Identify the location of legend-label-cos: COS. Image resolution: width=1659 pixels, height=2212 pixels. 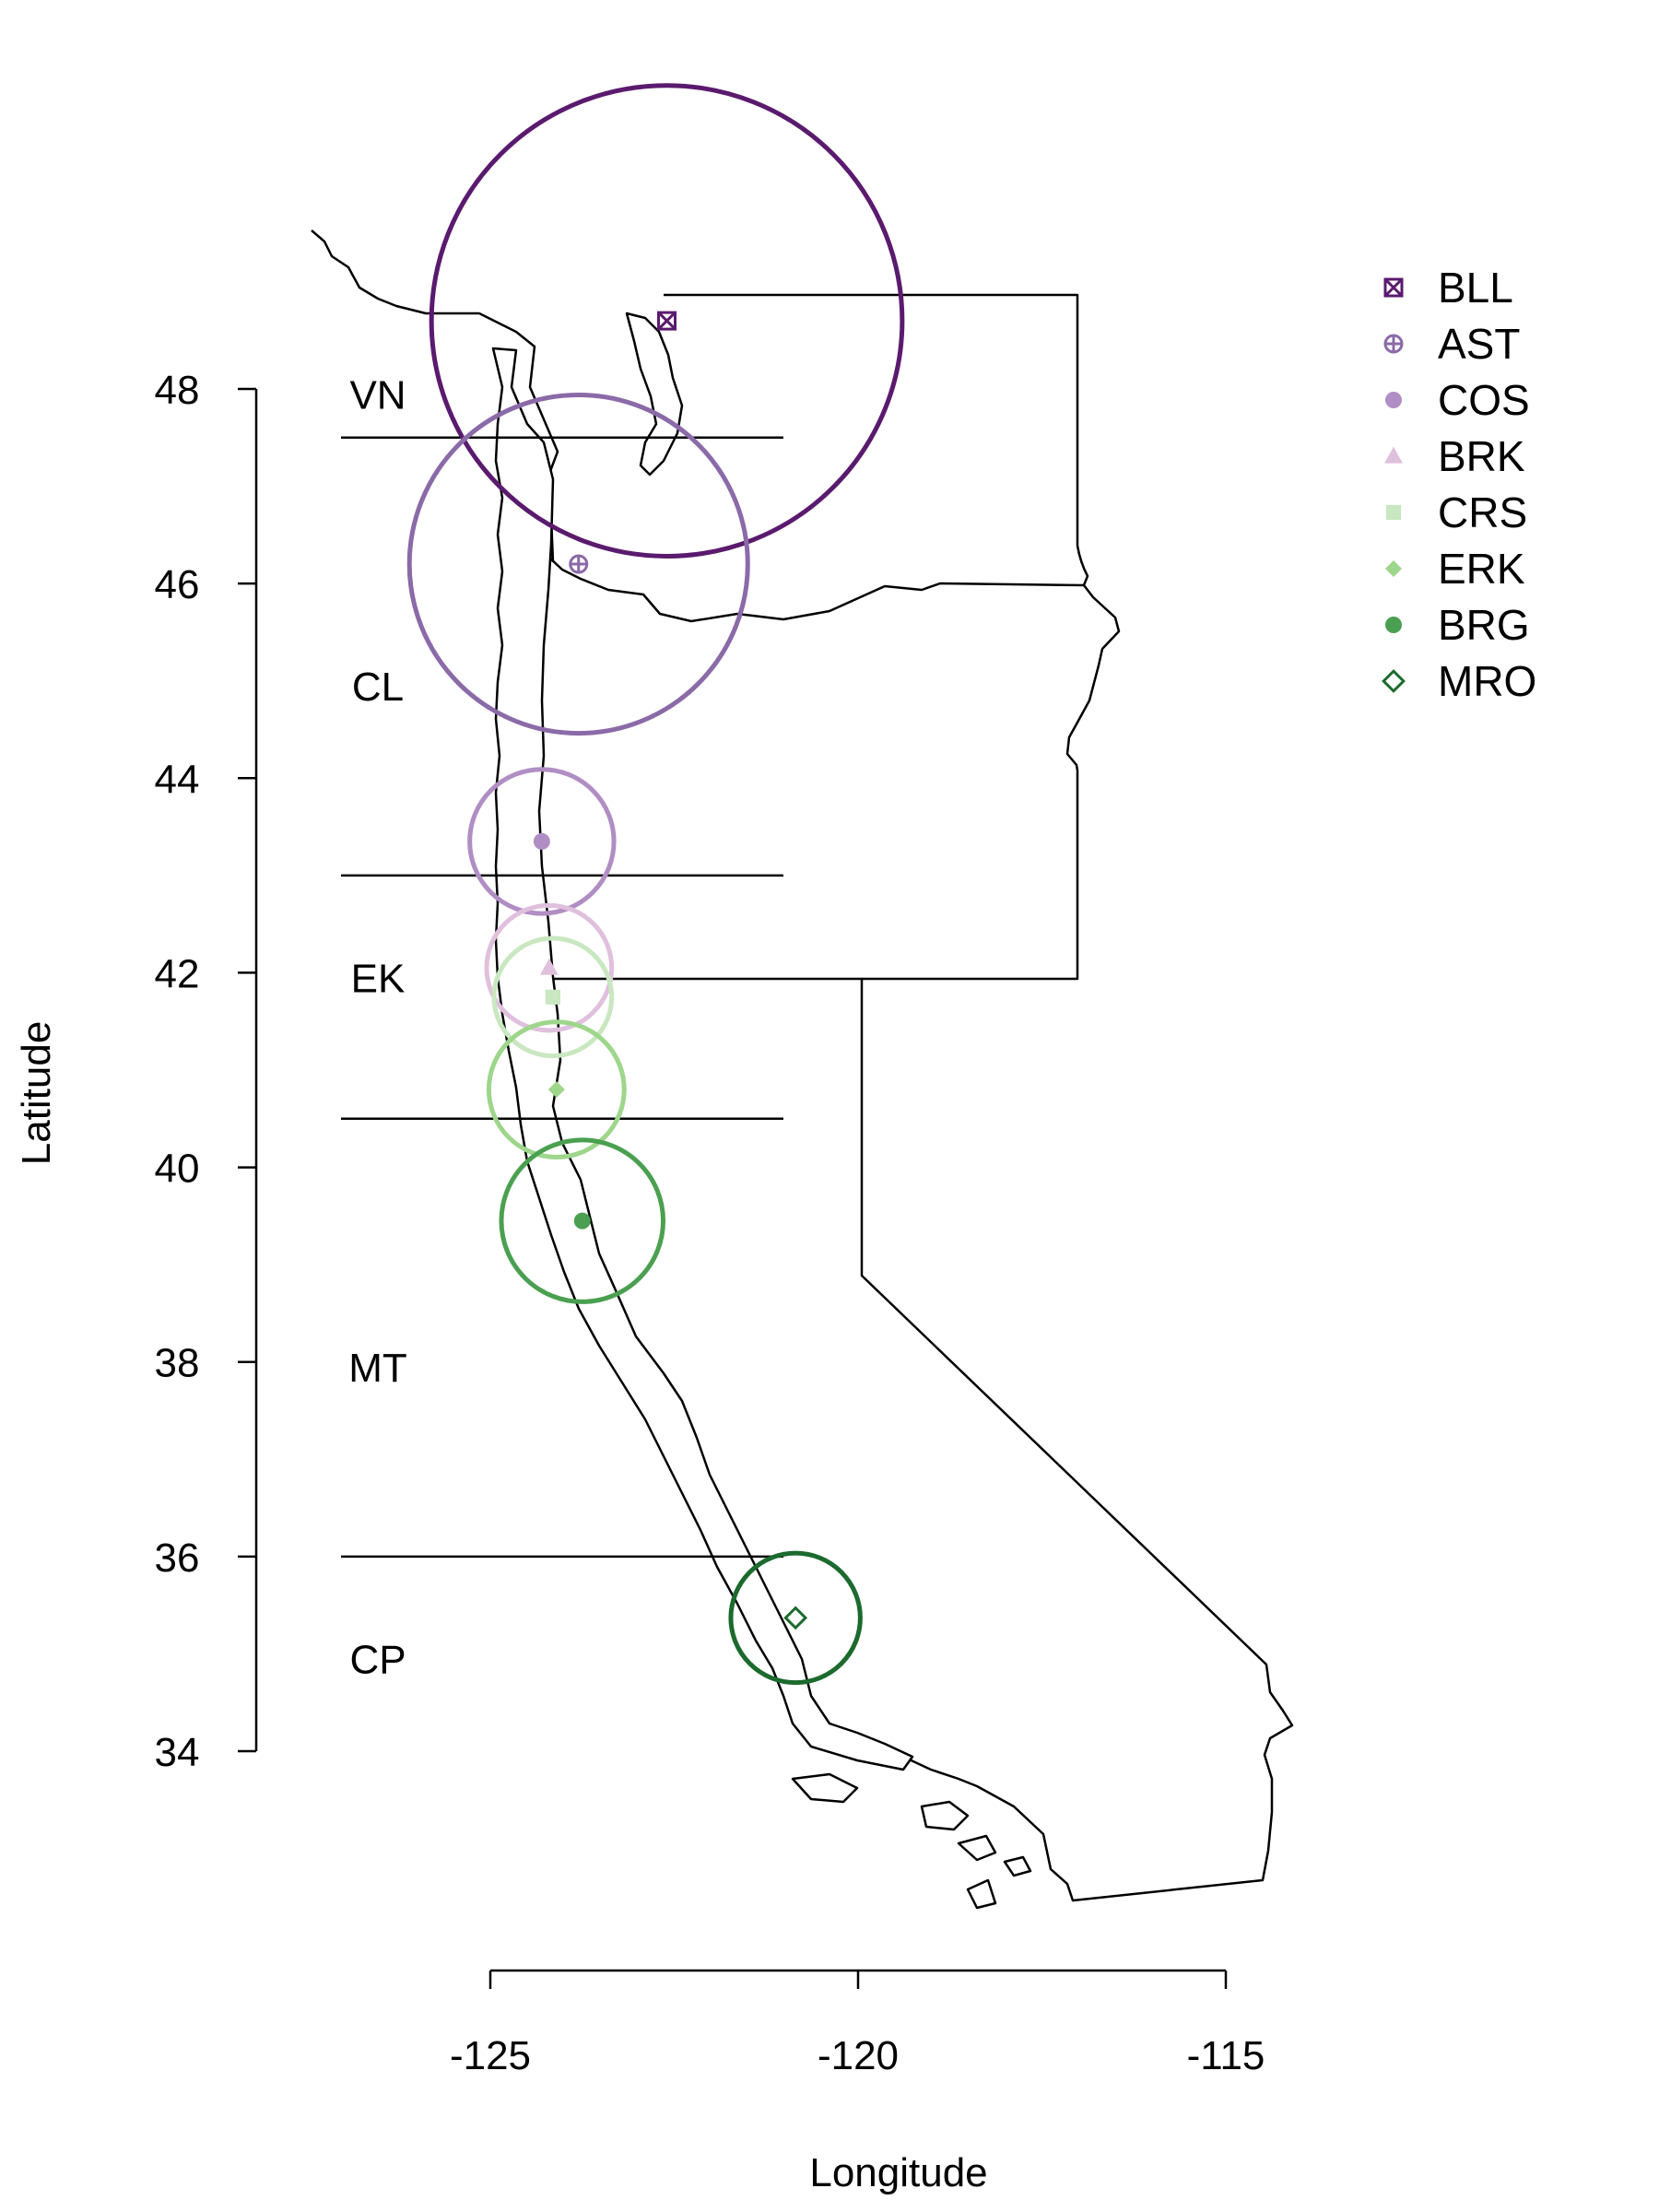
(1484, 400).